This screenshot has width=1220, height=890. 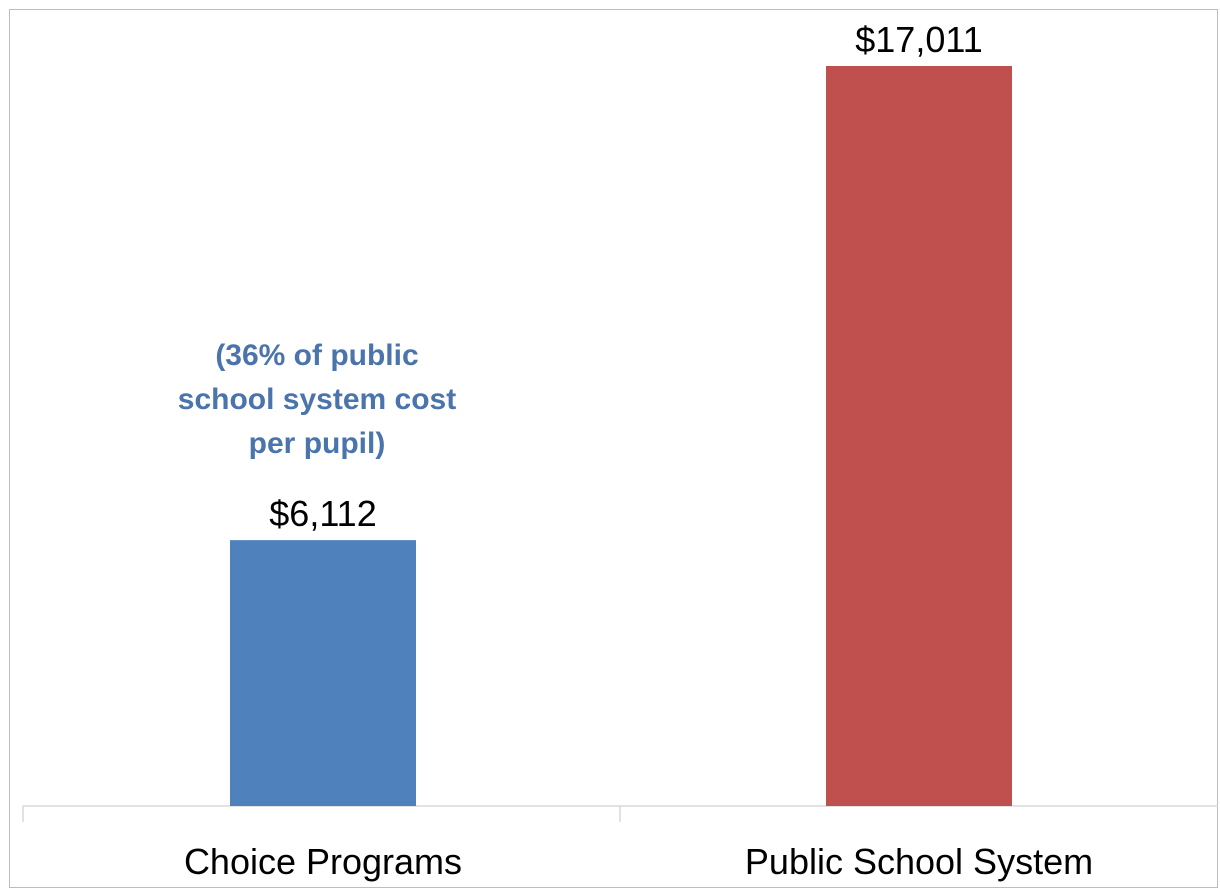 I want to click on annotation-line: per pupil), so click(x=317, y=443).